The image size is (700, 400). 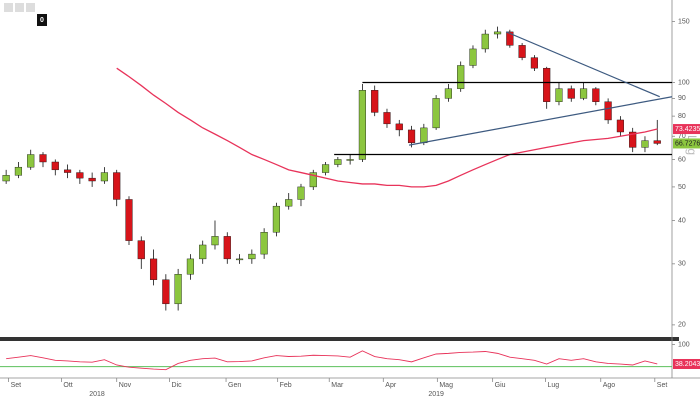 What do you see at coordinates (125, 385) in the screenshot?
I see `x-tick-label: Nov` at bounding box center [125, 385].